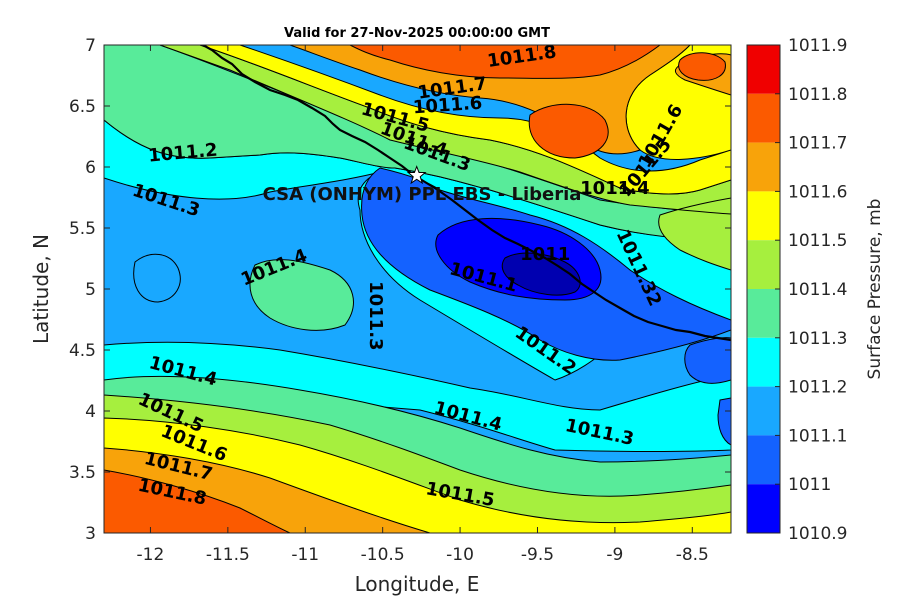 The width and height of the screenshot is (900, 604). I want to click on y-tick-label: 3.5, so click(82, 473).